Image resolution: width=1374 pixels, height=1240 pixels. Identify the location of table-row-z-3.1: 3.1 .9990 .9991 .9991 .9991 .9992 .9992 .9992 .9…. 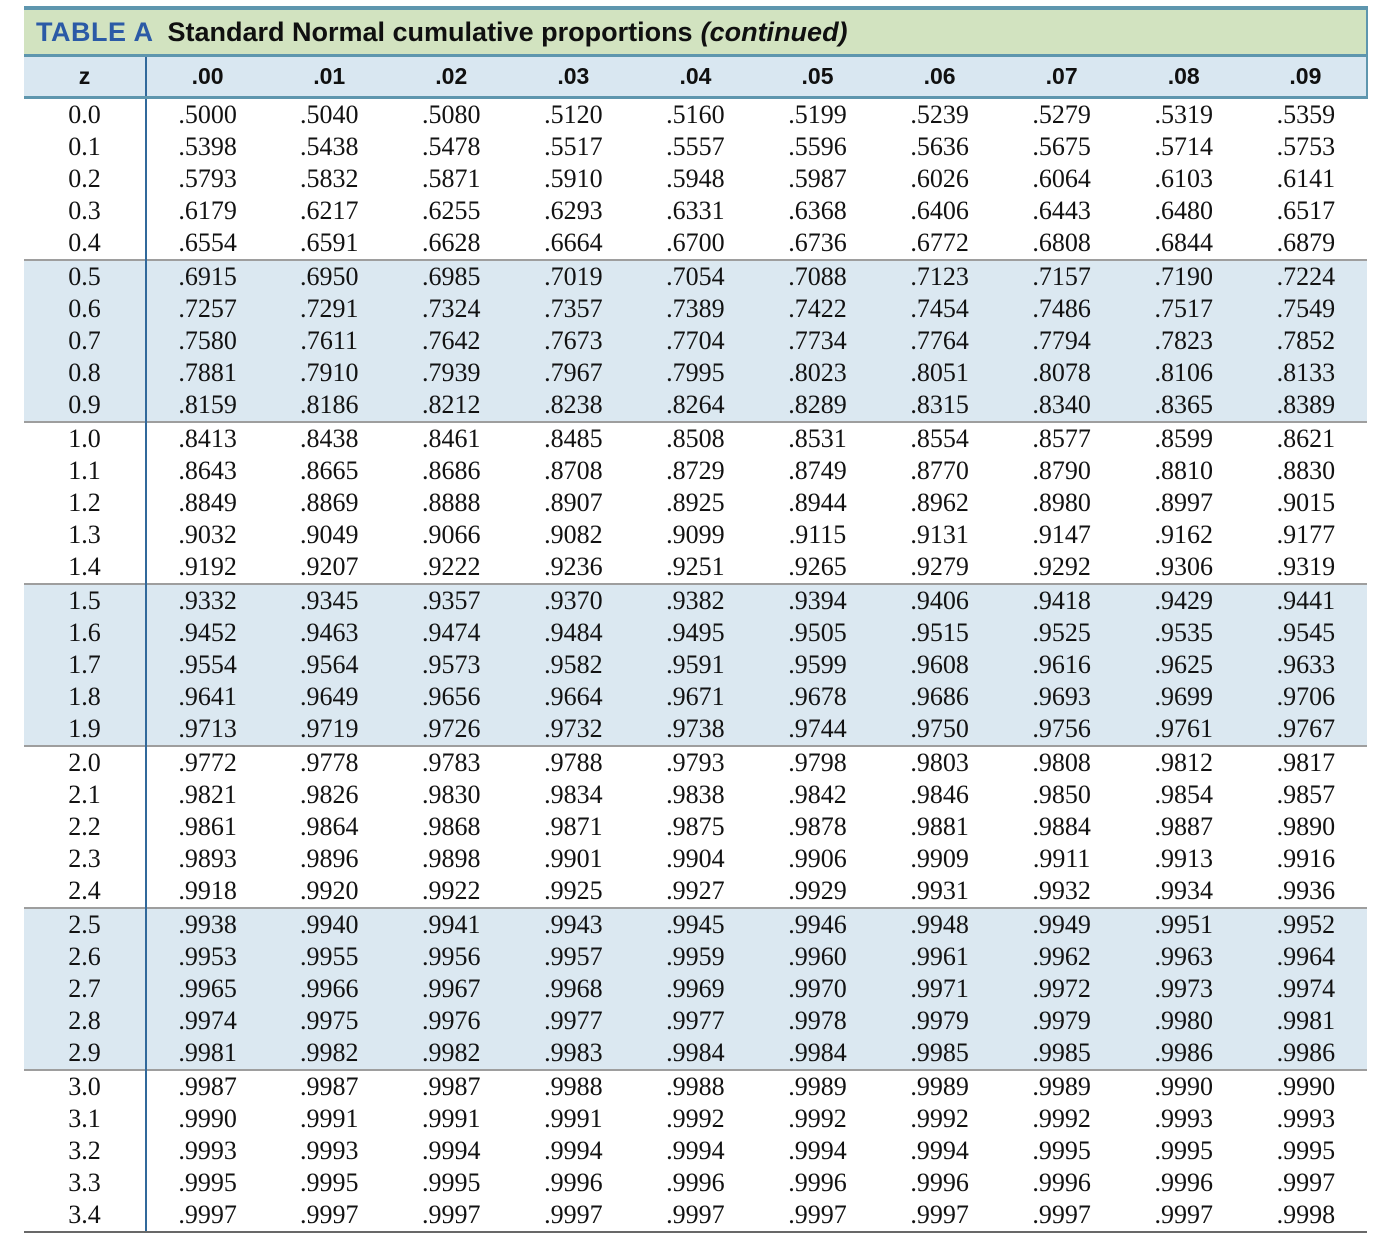
(695, 1119).